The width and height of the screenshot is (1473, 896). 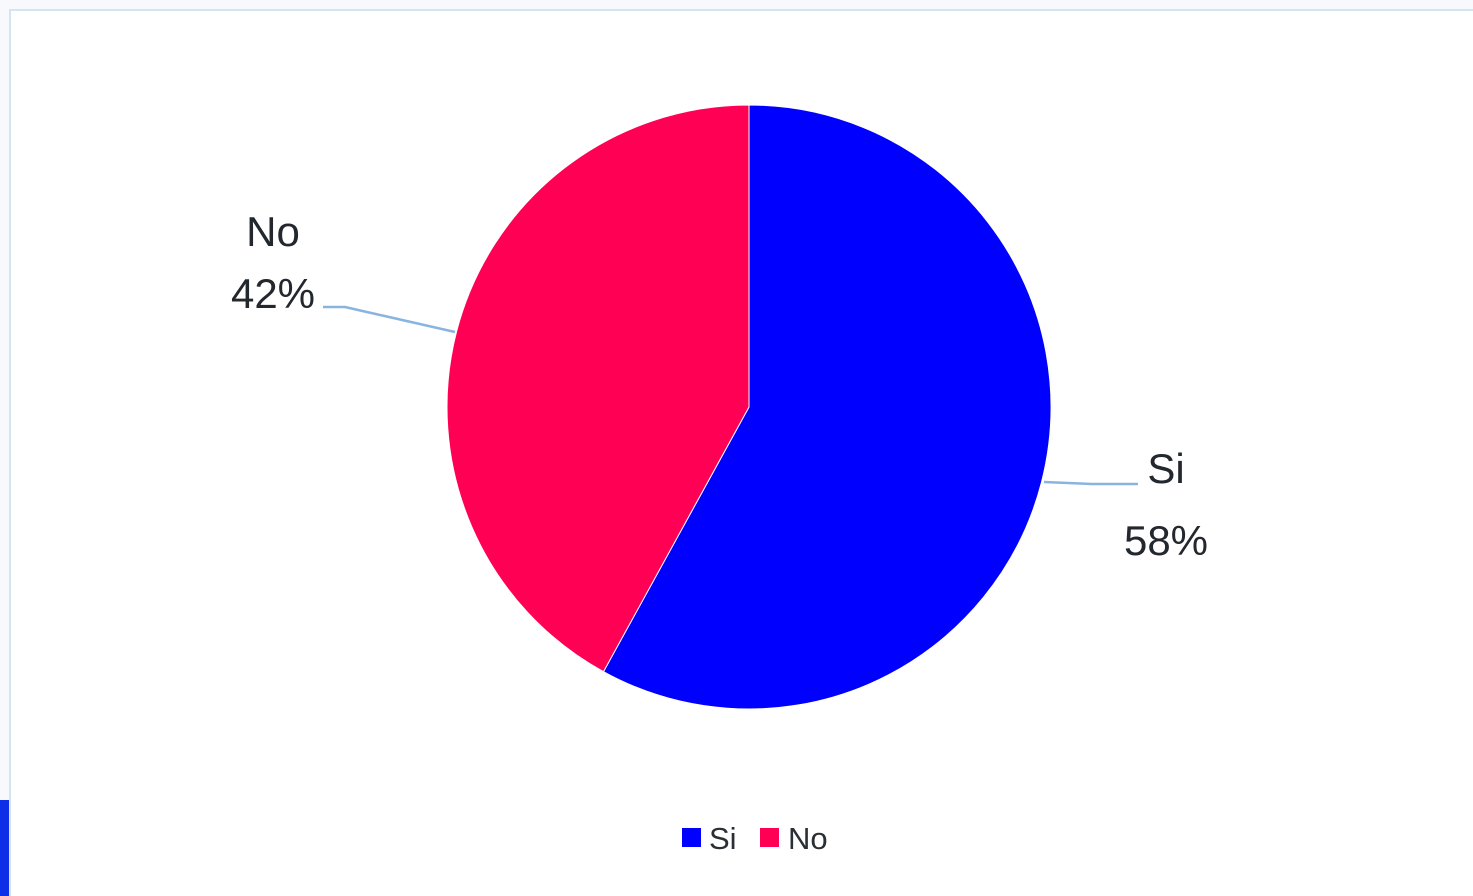 I want to click on legend: Si No, so click(x=755, y=838).